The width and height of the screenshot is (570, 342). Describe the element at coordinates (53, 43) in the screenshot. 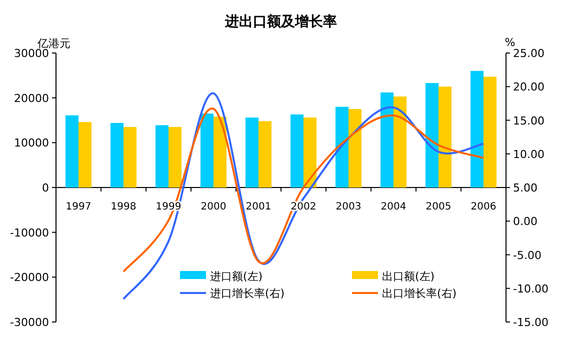

I see `y-axis-title: 亿港元` at that location.